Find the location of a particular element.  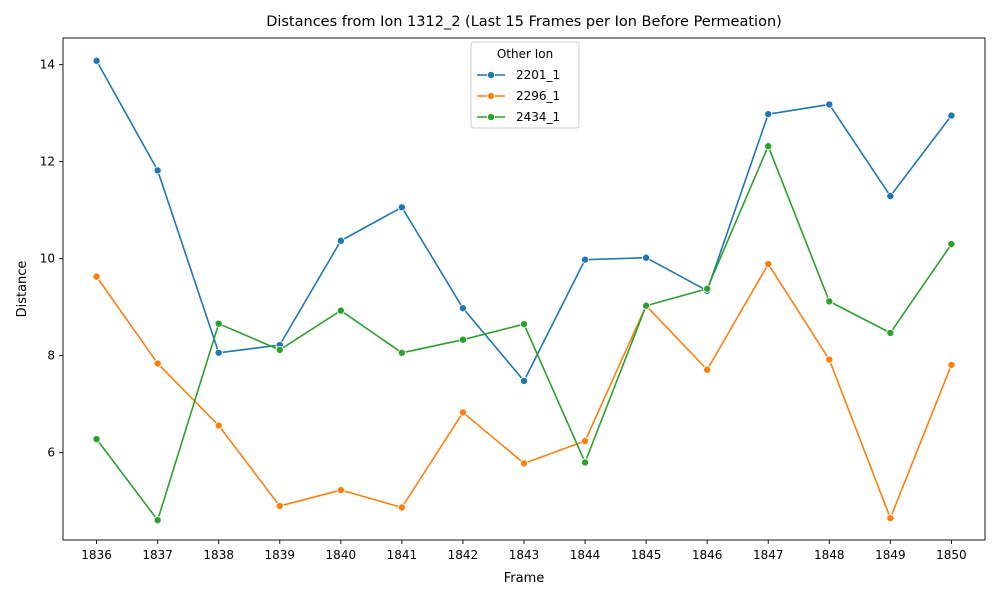

x-tick-label: 1842 is located at coordinates (463, 555).